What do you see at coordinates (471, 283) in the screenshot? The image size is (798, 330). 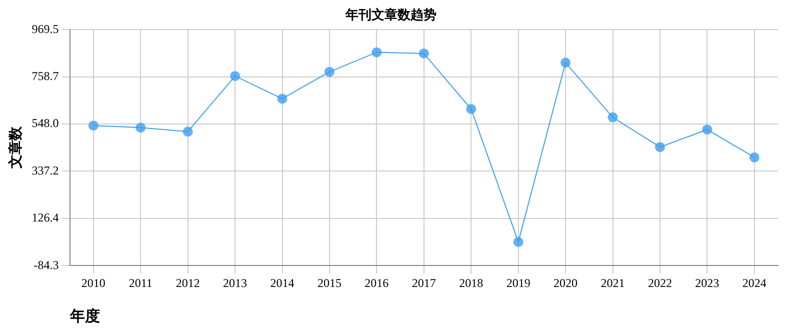 I see `x-tick-label: 2018` at bounding box center [471, 283].